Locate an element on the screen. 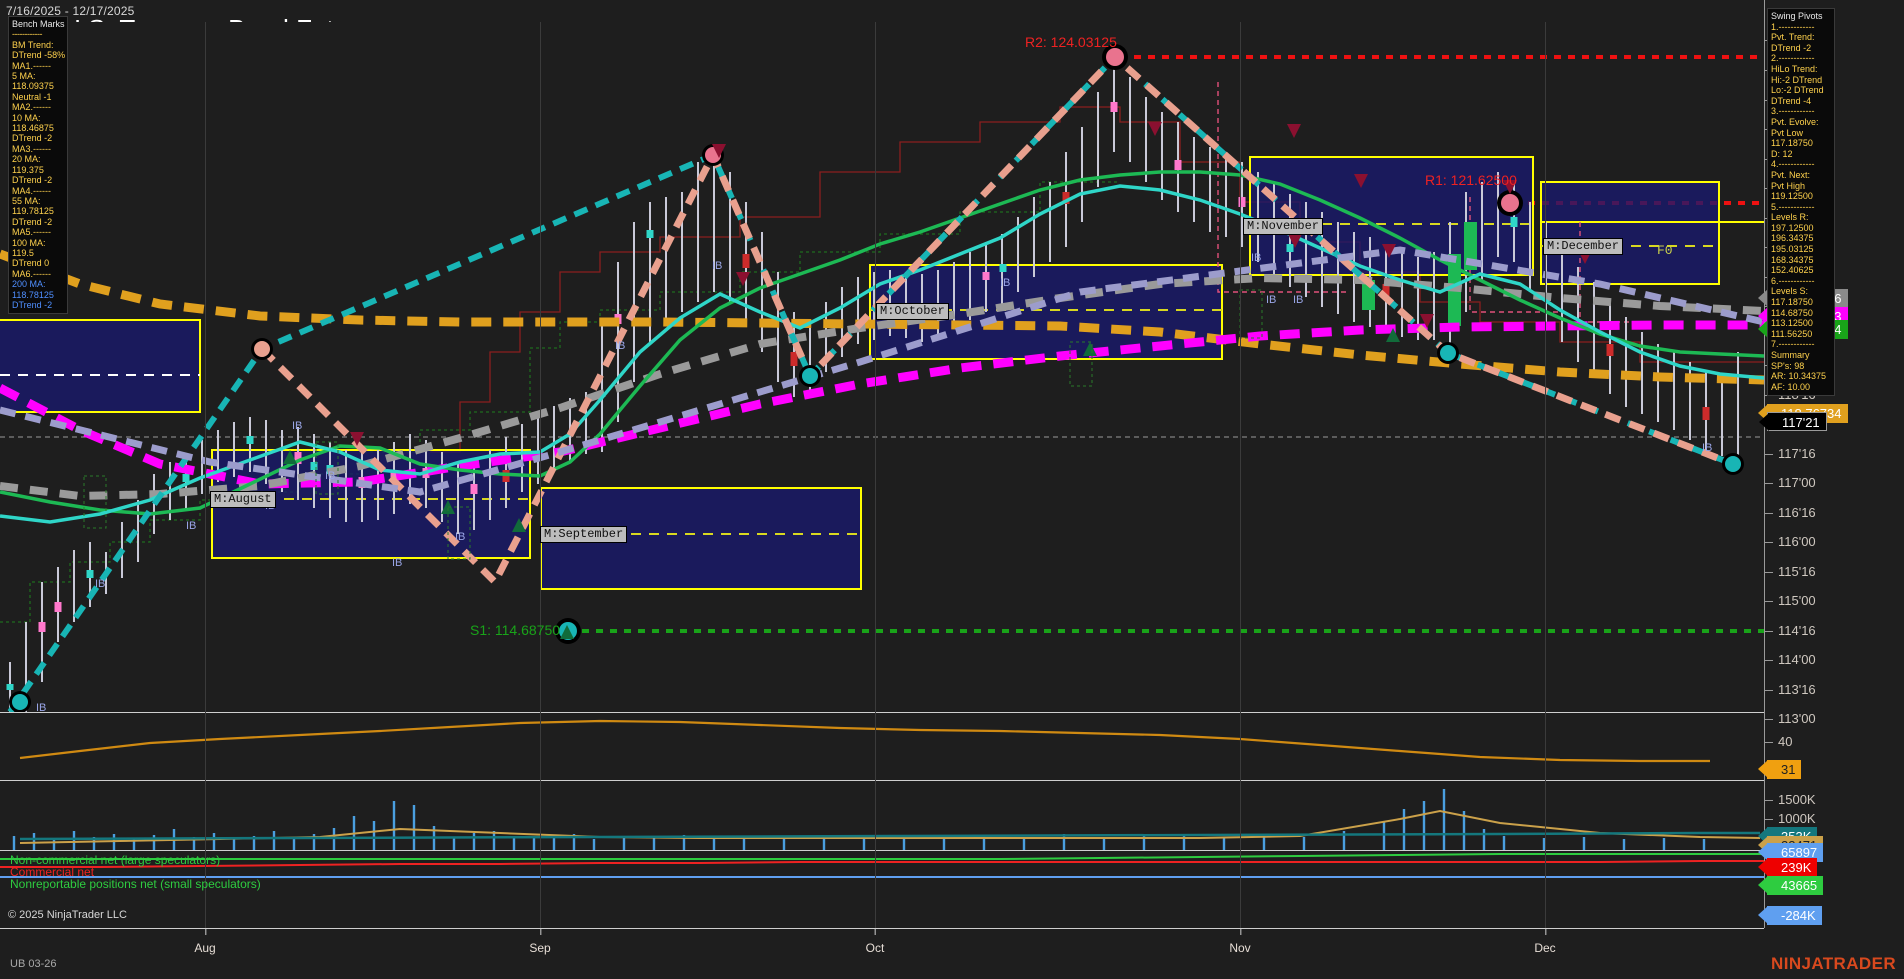 This screenshot has width=1904, height=979. bm-row-label: 100 MA: is located at coordinates (29, 242).